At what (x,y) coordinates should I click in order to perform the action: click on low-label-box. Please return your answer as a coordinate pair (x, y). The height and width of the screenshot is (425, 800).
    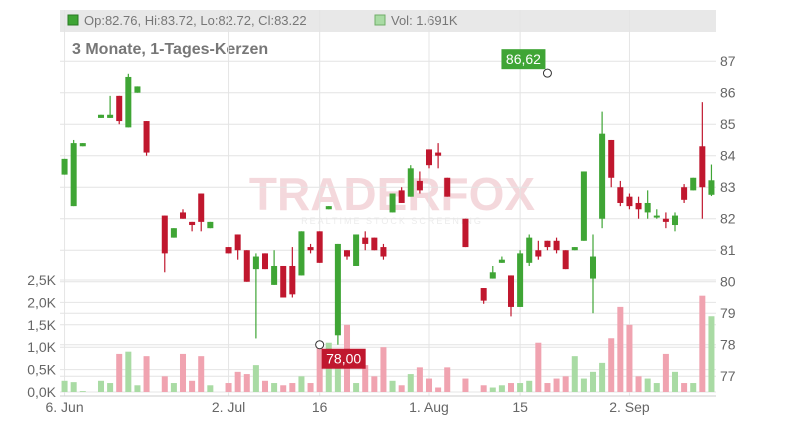
    Looking at the image, I should click on (343, 358).